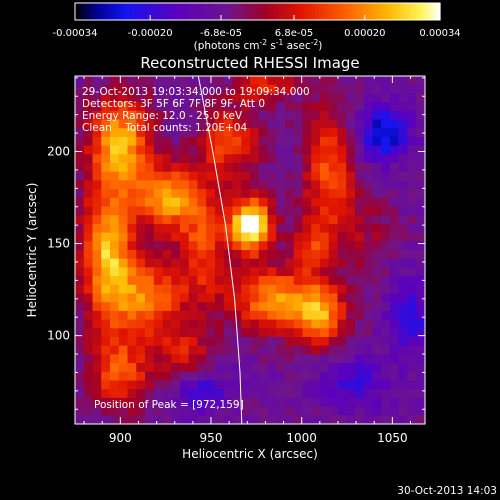 This screenshot has height=500, width=500. Describe the element at coordinates (220, 250) in the screenshot. I see `solar-limb-curve` at that location.